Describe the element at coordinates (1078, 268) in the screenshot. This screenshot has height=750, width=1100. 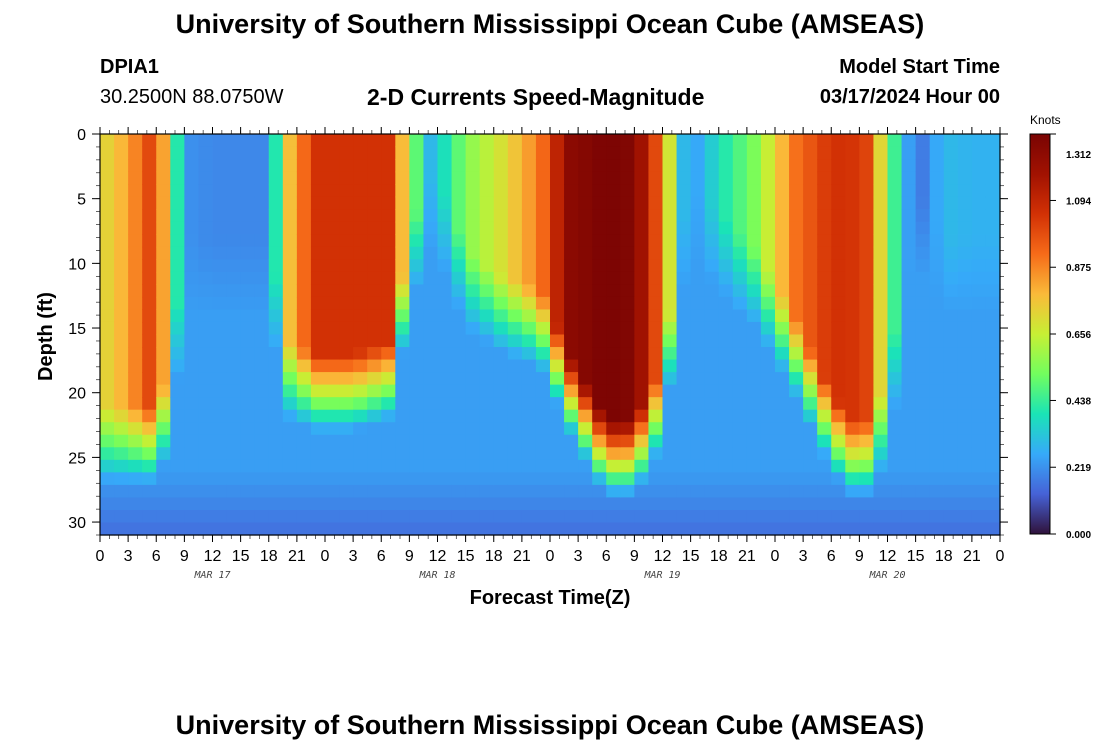
I see `colorbar-tick-label: 0.875` at that location.